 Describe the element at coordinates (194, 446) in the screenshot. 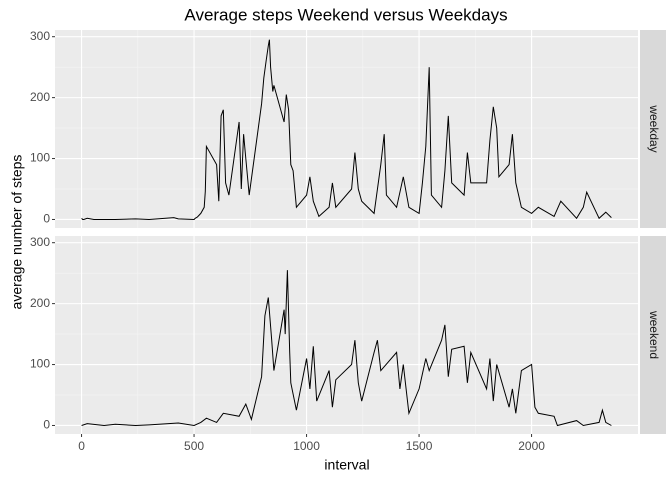

I see `x-tick-label: 500` at that location.